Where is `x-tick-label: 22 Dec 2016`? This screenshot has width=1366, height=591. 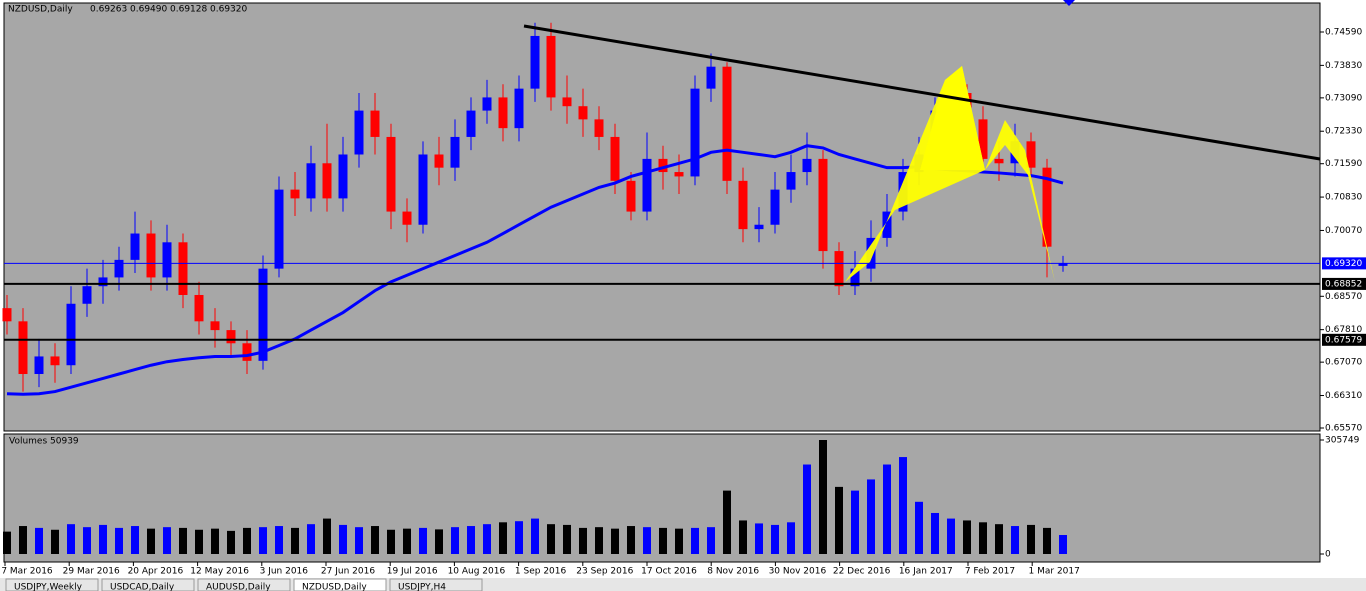 x-tick-label: 22 Dec 2016 is located at coordinates (862, 572).